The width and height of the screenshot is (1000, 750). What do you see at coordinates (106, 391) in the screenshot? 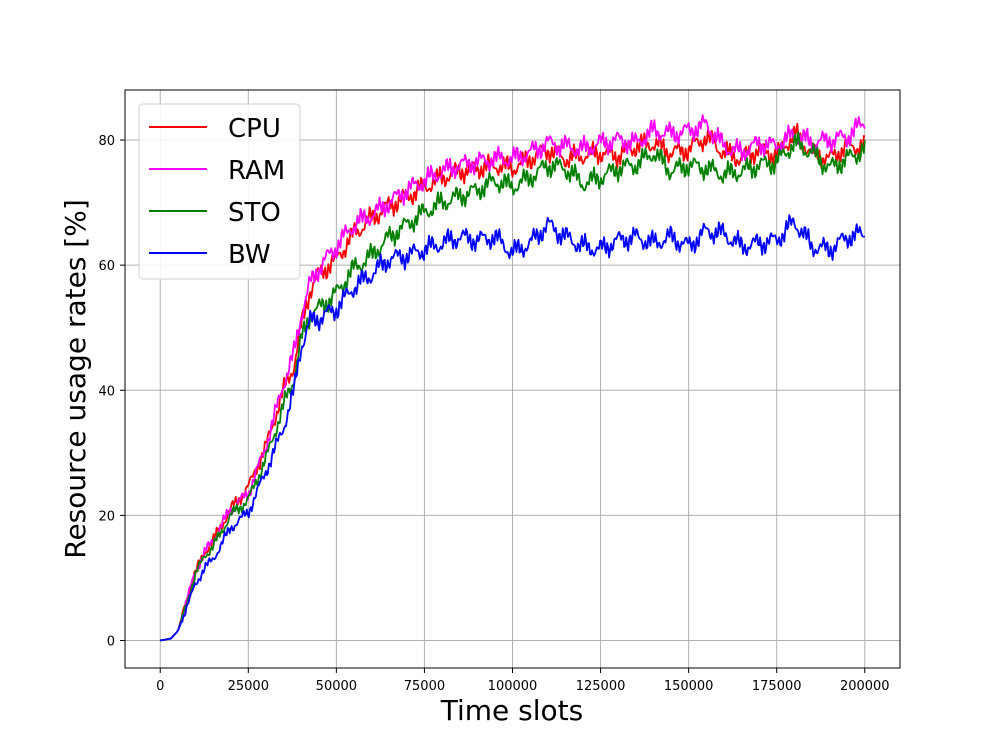
I see `y-tick-label: 40` at bounding box center [106, 391].